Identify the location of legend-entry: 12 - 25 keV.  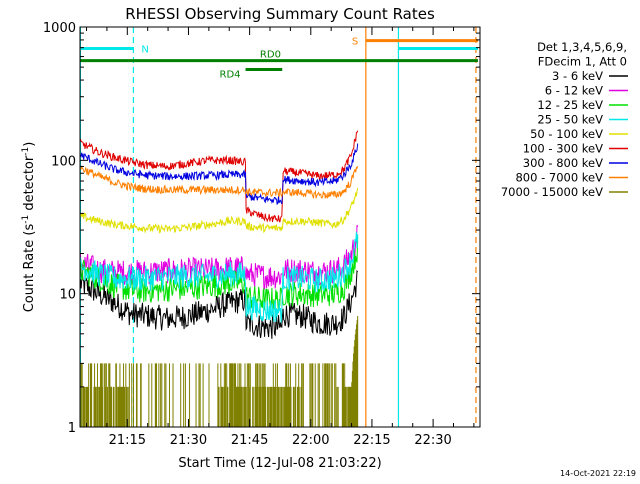
(570, 105).